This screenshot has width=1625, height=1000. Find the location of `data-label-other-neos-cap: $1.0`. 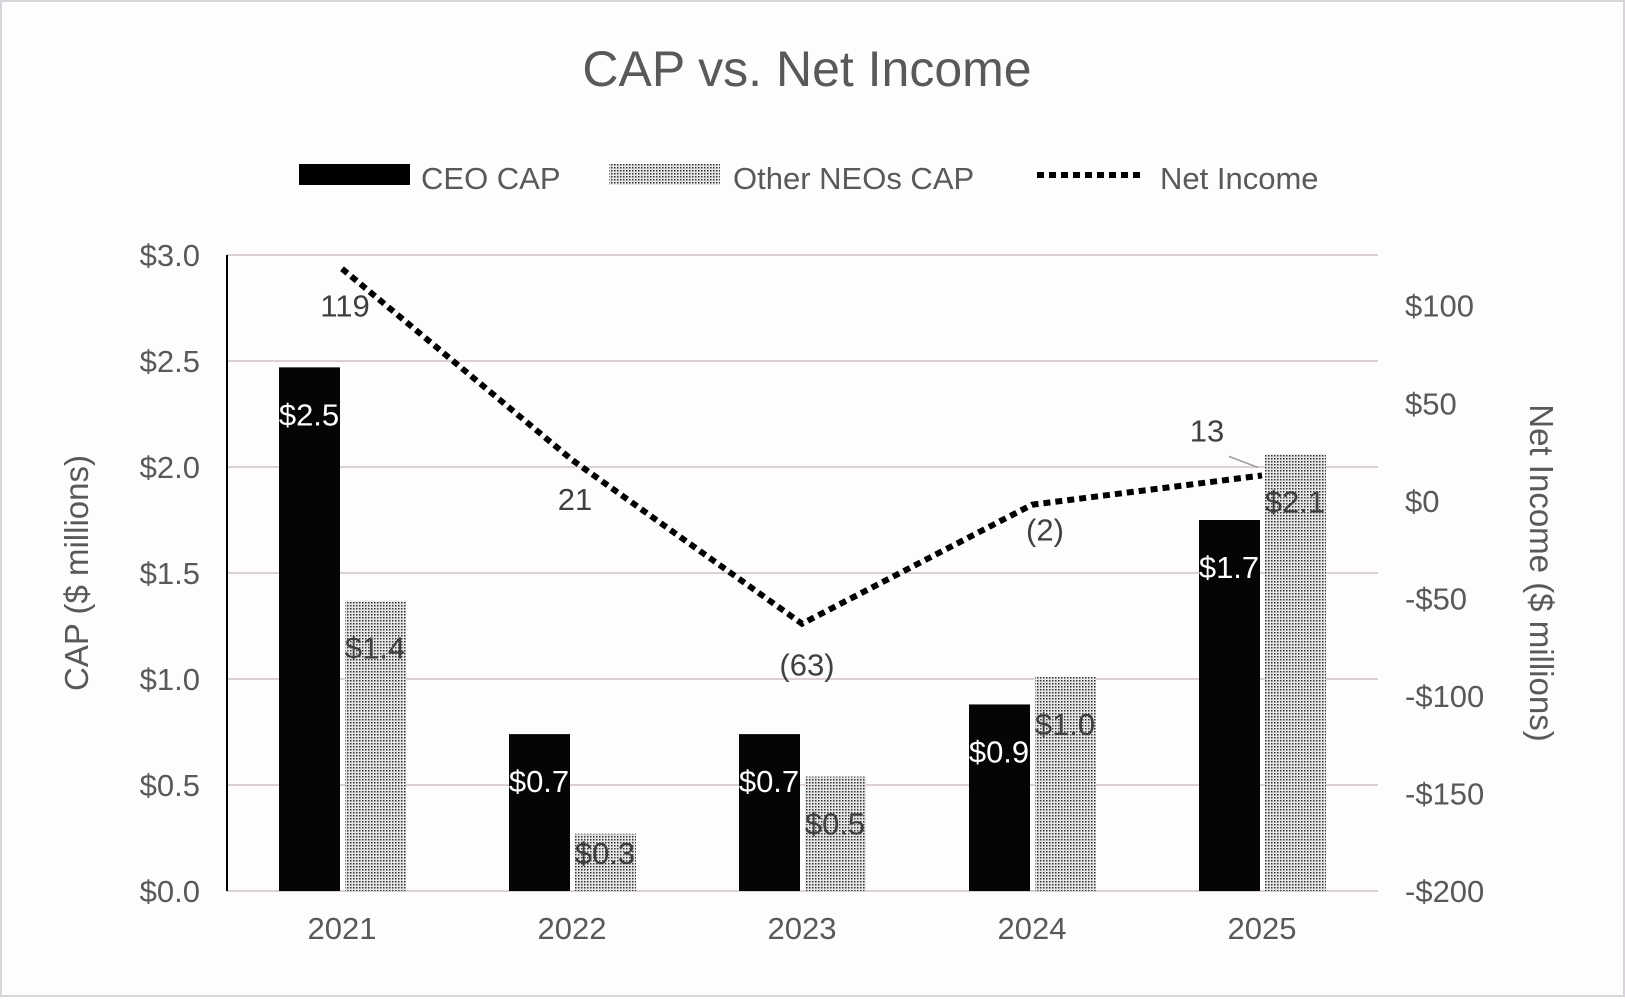

data-label-other-neos-cap: $1.0 is located at coordinates (1065, 724).